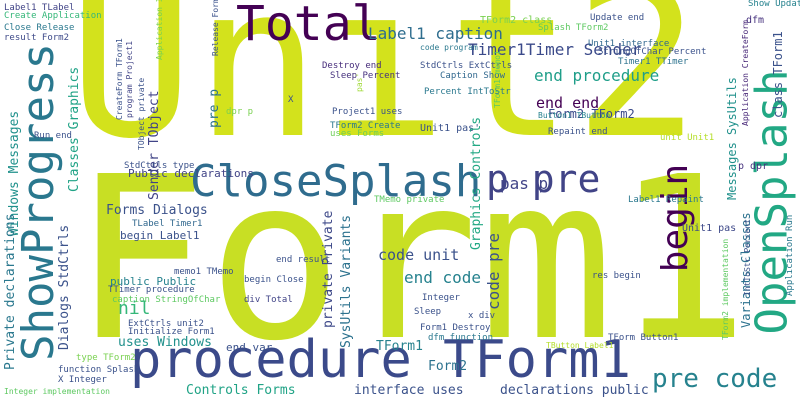  Describe the element at coordinates (435, 33) in the screenshot. I see `word: Label1 caption` at that location.